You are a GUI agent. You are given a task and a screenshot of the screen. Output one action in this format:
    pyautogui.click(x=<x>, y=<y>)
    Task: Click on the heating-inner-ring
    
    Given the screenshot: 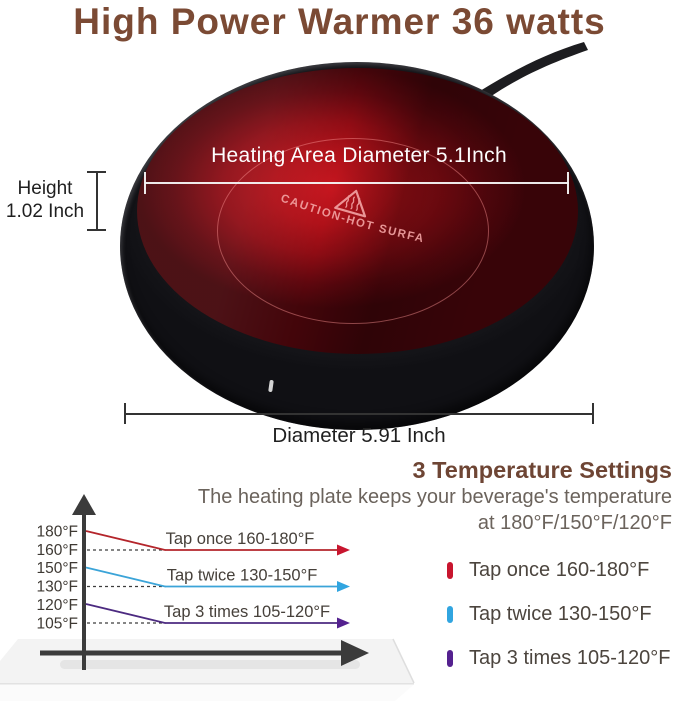 What is the action you would take?
    pyautogui.click(x=353, y=231)
    